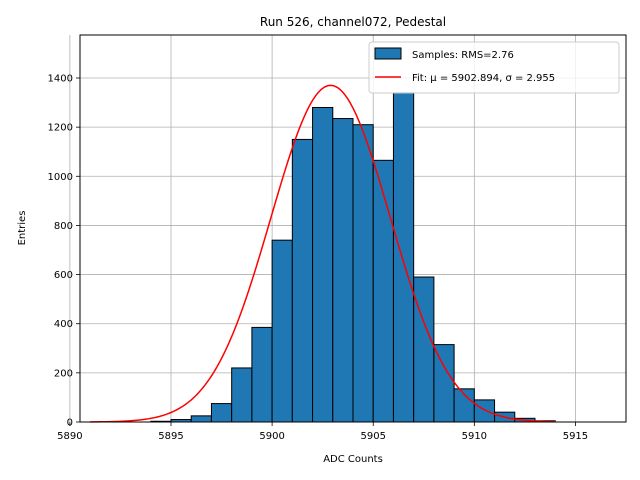 This screenshot has height=480, width=640. Describe the element at coordinates (322, 432) in the screenshot. I see `x-axis-ticks: 5890 5895 5900 5905 5910 5915` at that location.